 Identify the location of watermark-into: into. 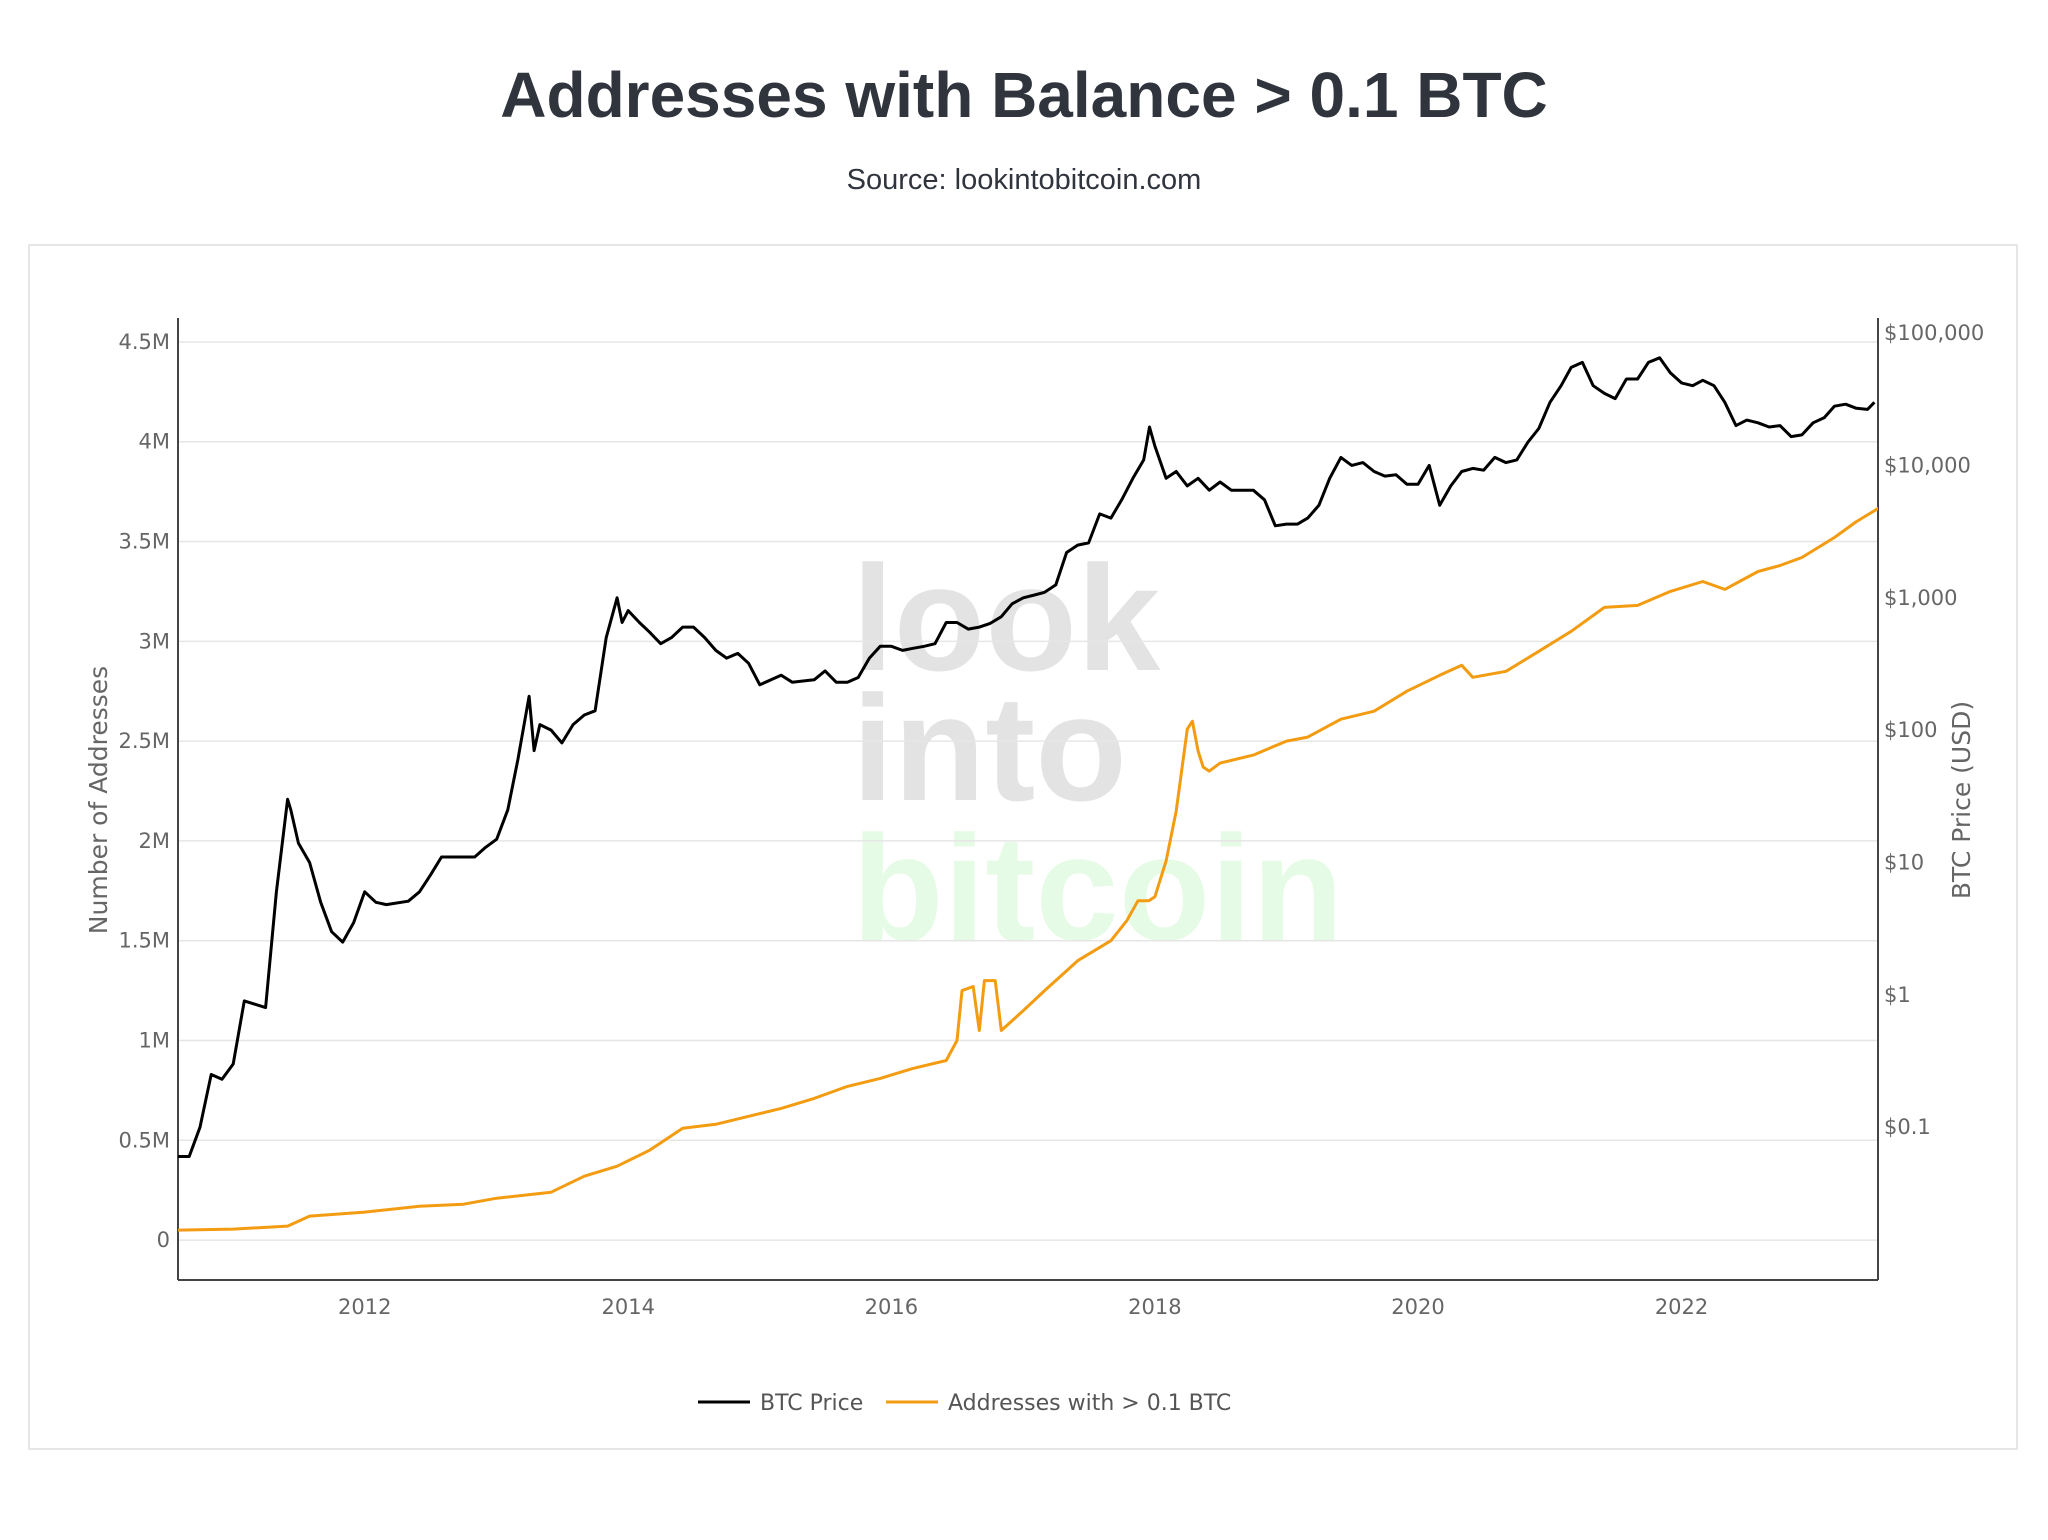
(989, 748).